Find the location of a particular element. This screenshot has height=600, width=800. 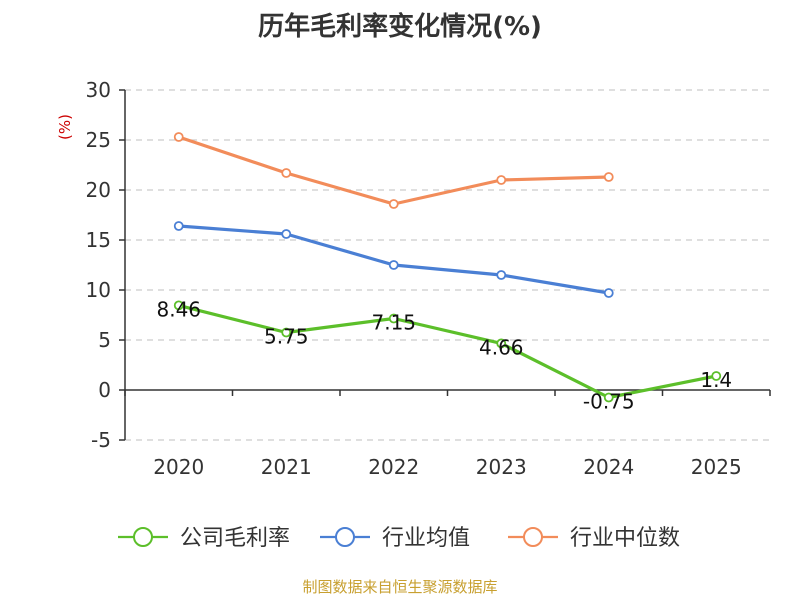

x-tick-label: 2025 is located at coordinates (716, 467).